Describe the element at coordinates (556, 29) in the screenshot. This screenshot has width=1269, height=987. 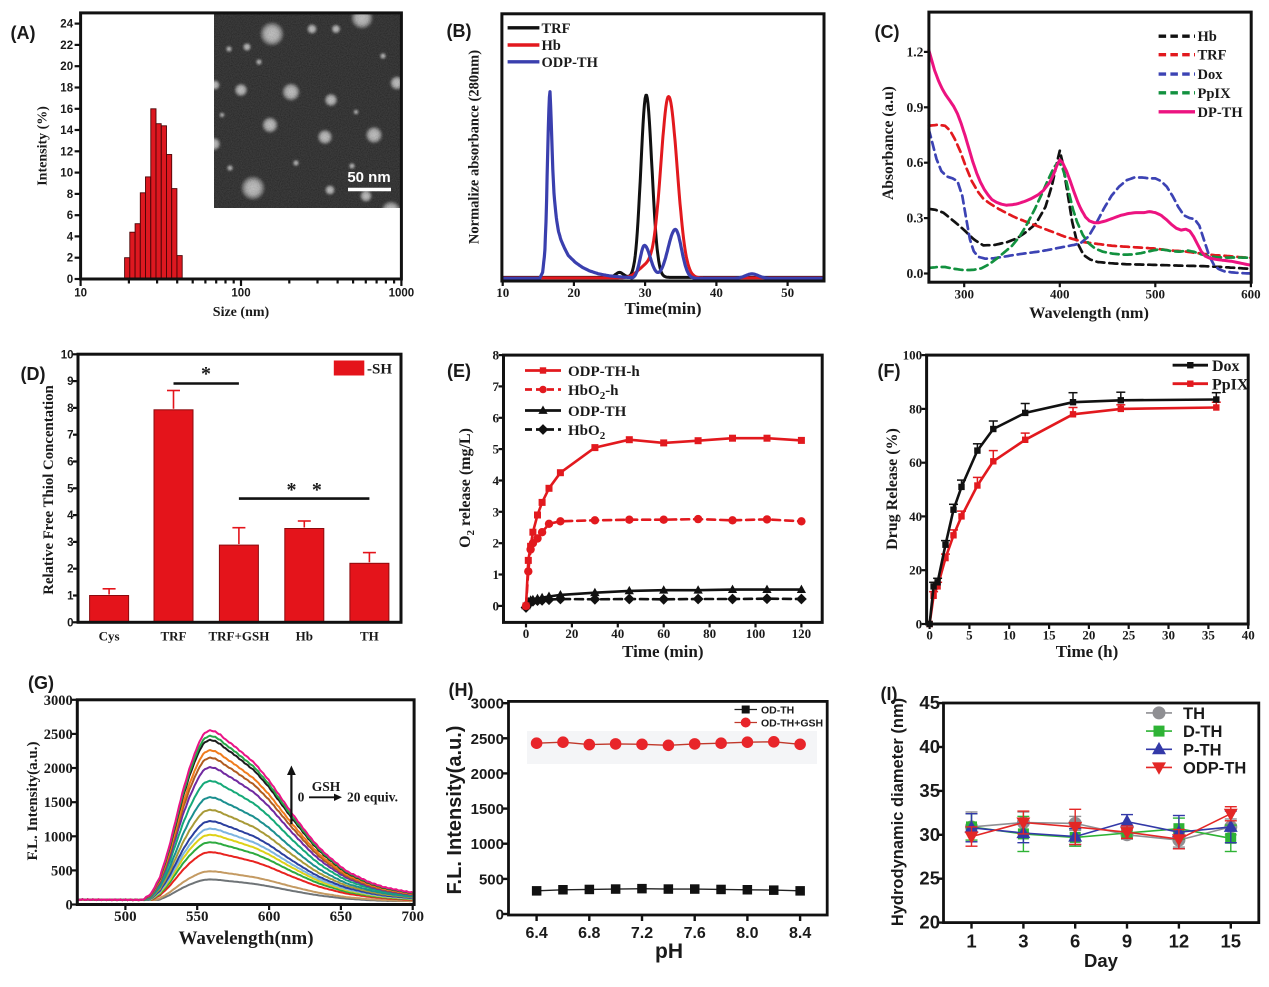
I see `svg-text: TRF` at that location.